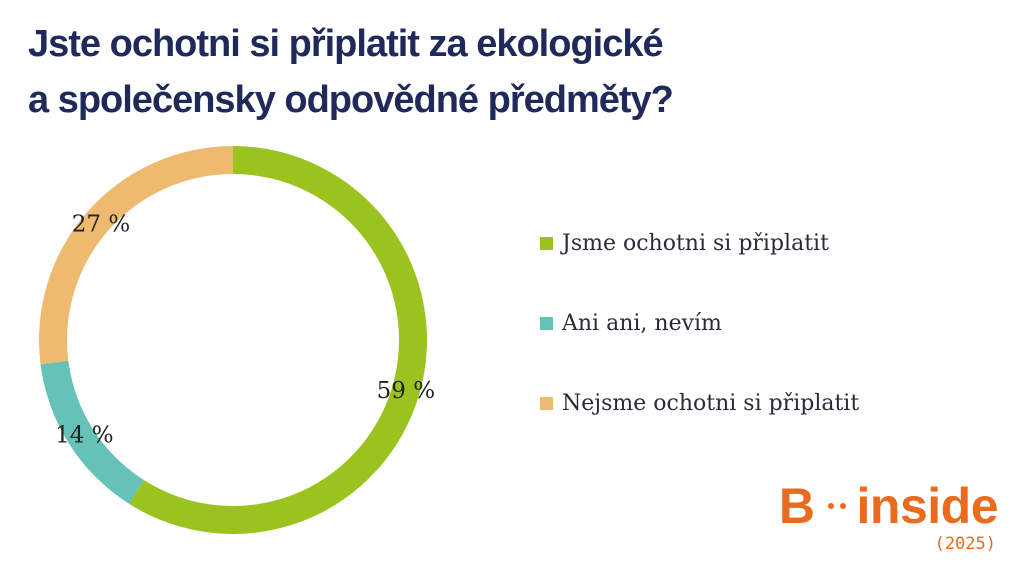 This screenshot has width=1024, height=588. What do you see at coordinates (351, 100) in the screenshot?
I see `title-line-2: a společensky odpovědné předměty?` at bounding box center [351, 100].